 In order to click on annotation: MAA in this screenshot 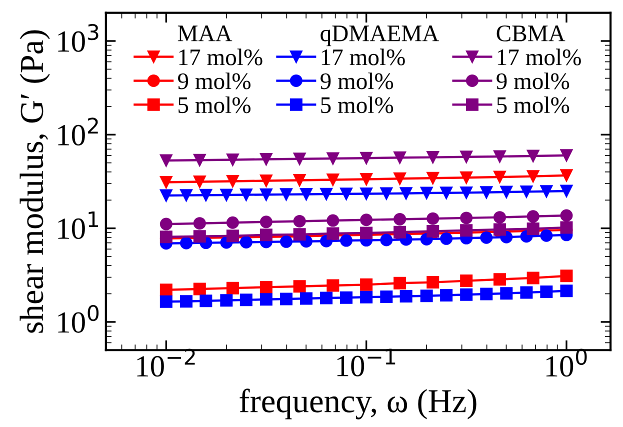, I will do `click(205, 34)`.